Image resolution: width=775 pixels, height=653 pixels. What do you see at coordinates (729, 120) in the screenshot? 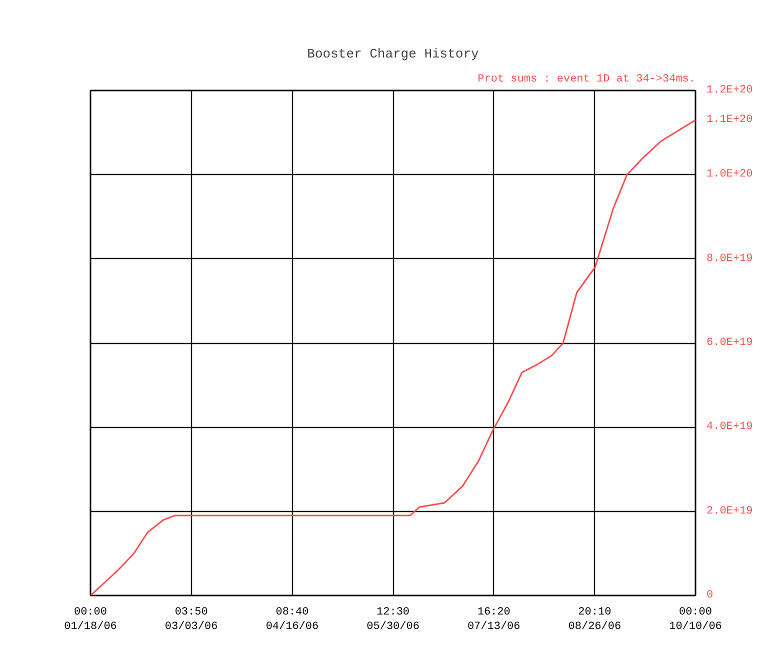
I see `y-tick-label: 1.1E+20` at bounding box center [729, 120].